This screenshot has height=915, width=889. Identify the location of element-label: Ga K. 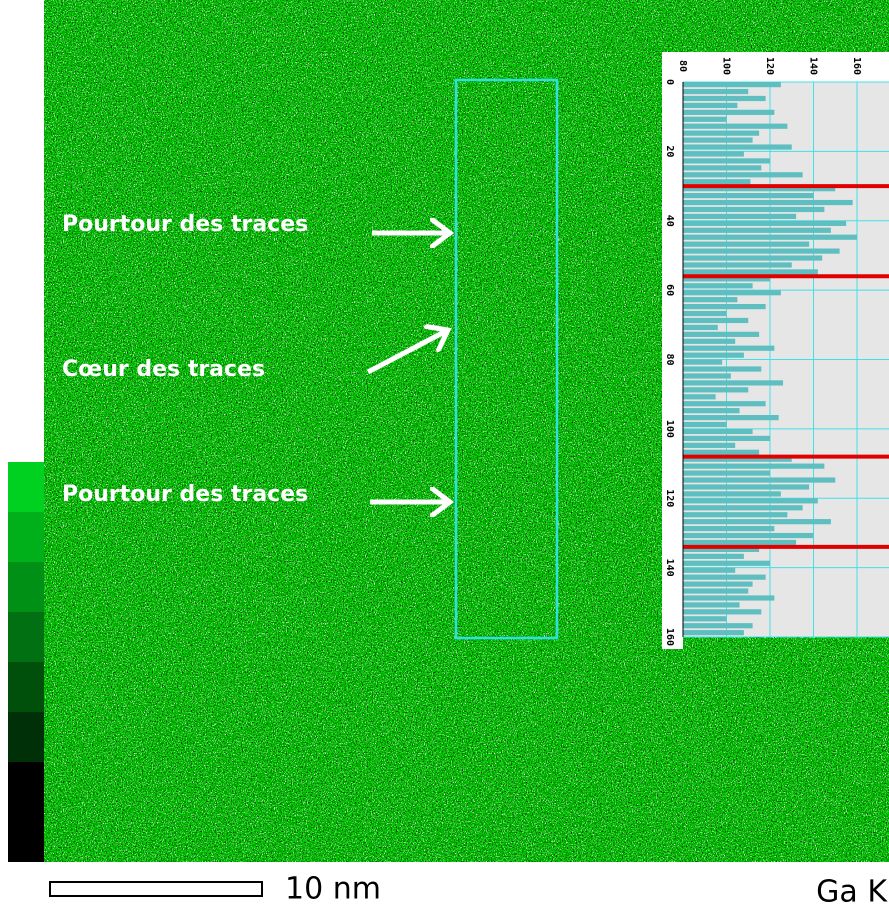
(852, 892).